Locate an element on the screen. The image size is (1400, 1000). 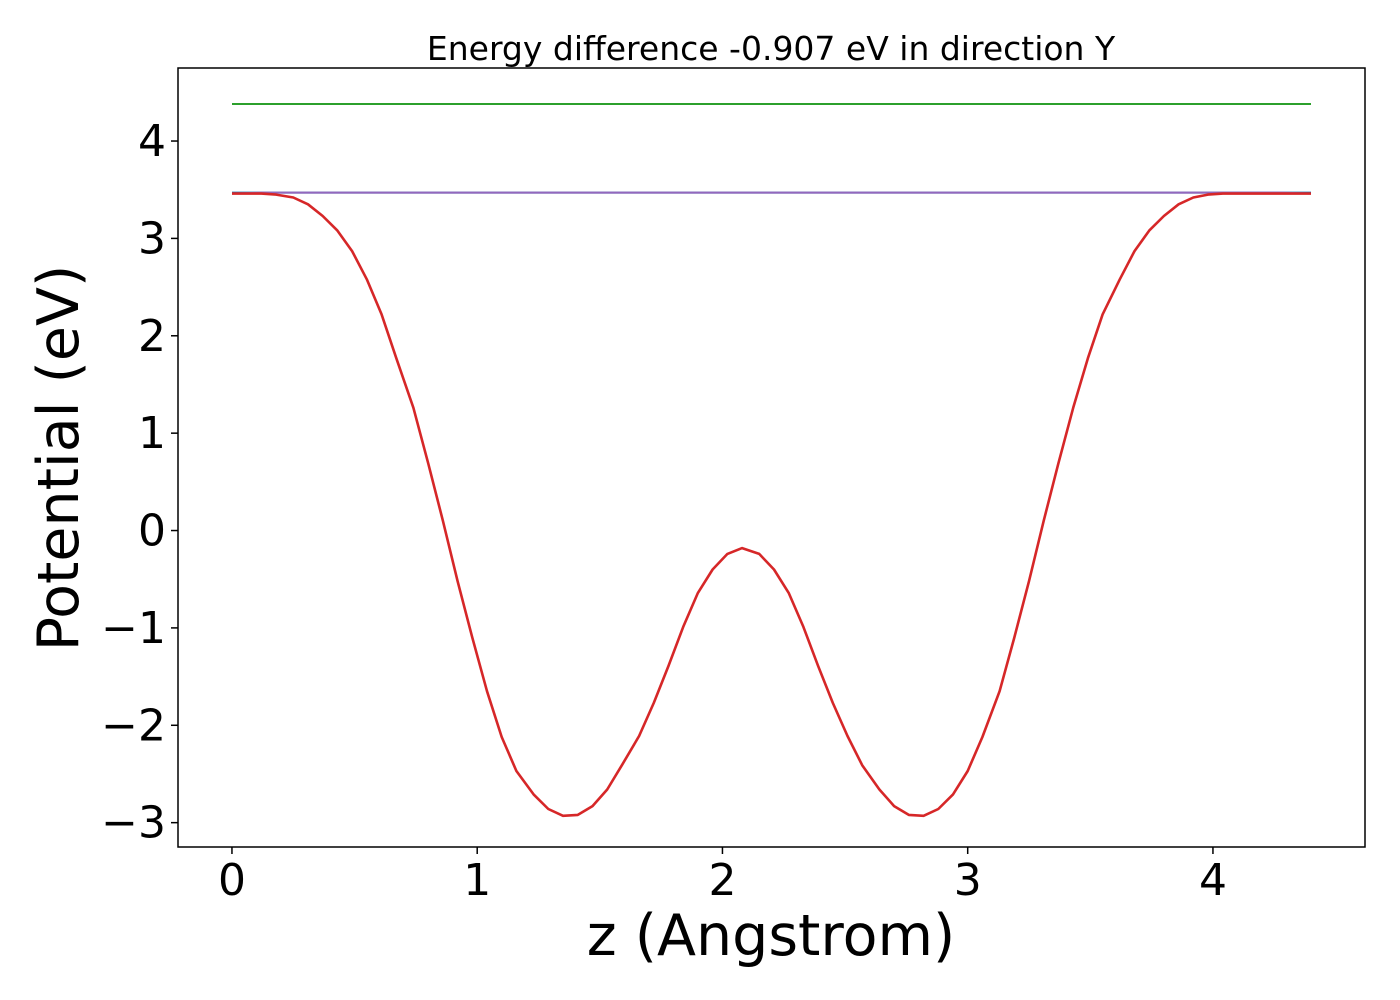
y-tick-label: −3 is located at coordinates (133, 823).